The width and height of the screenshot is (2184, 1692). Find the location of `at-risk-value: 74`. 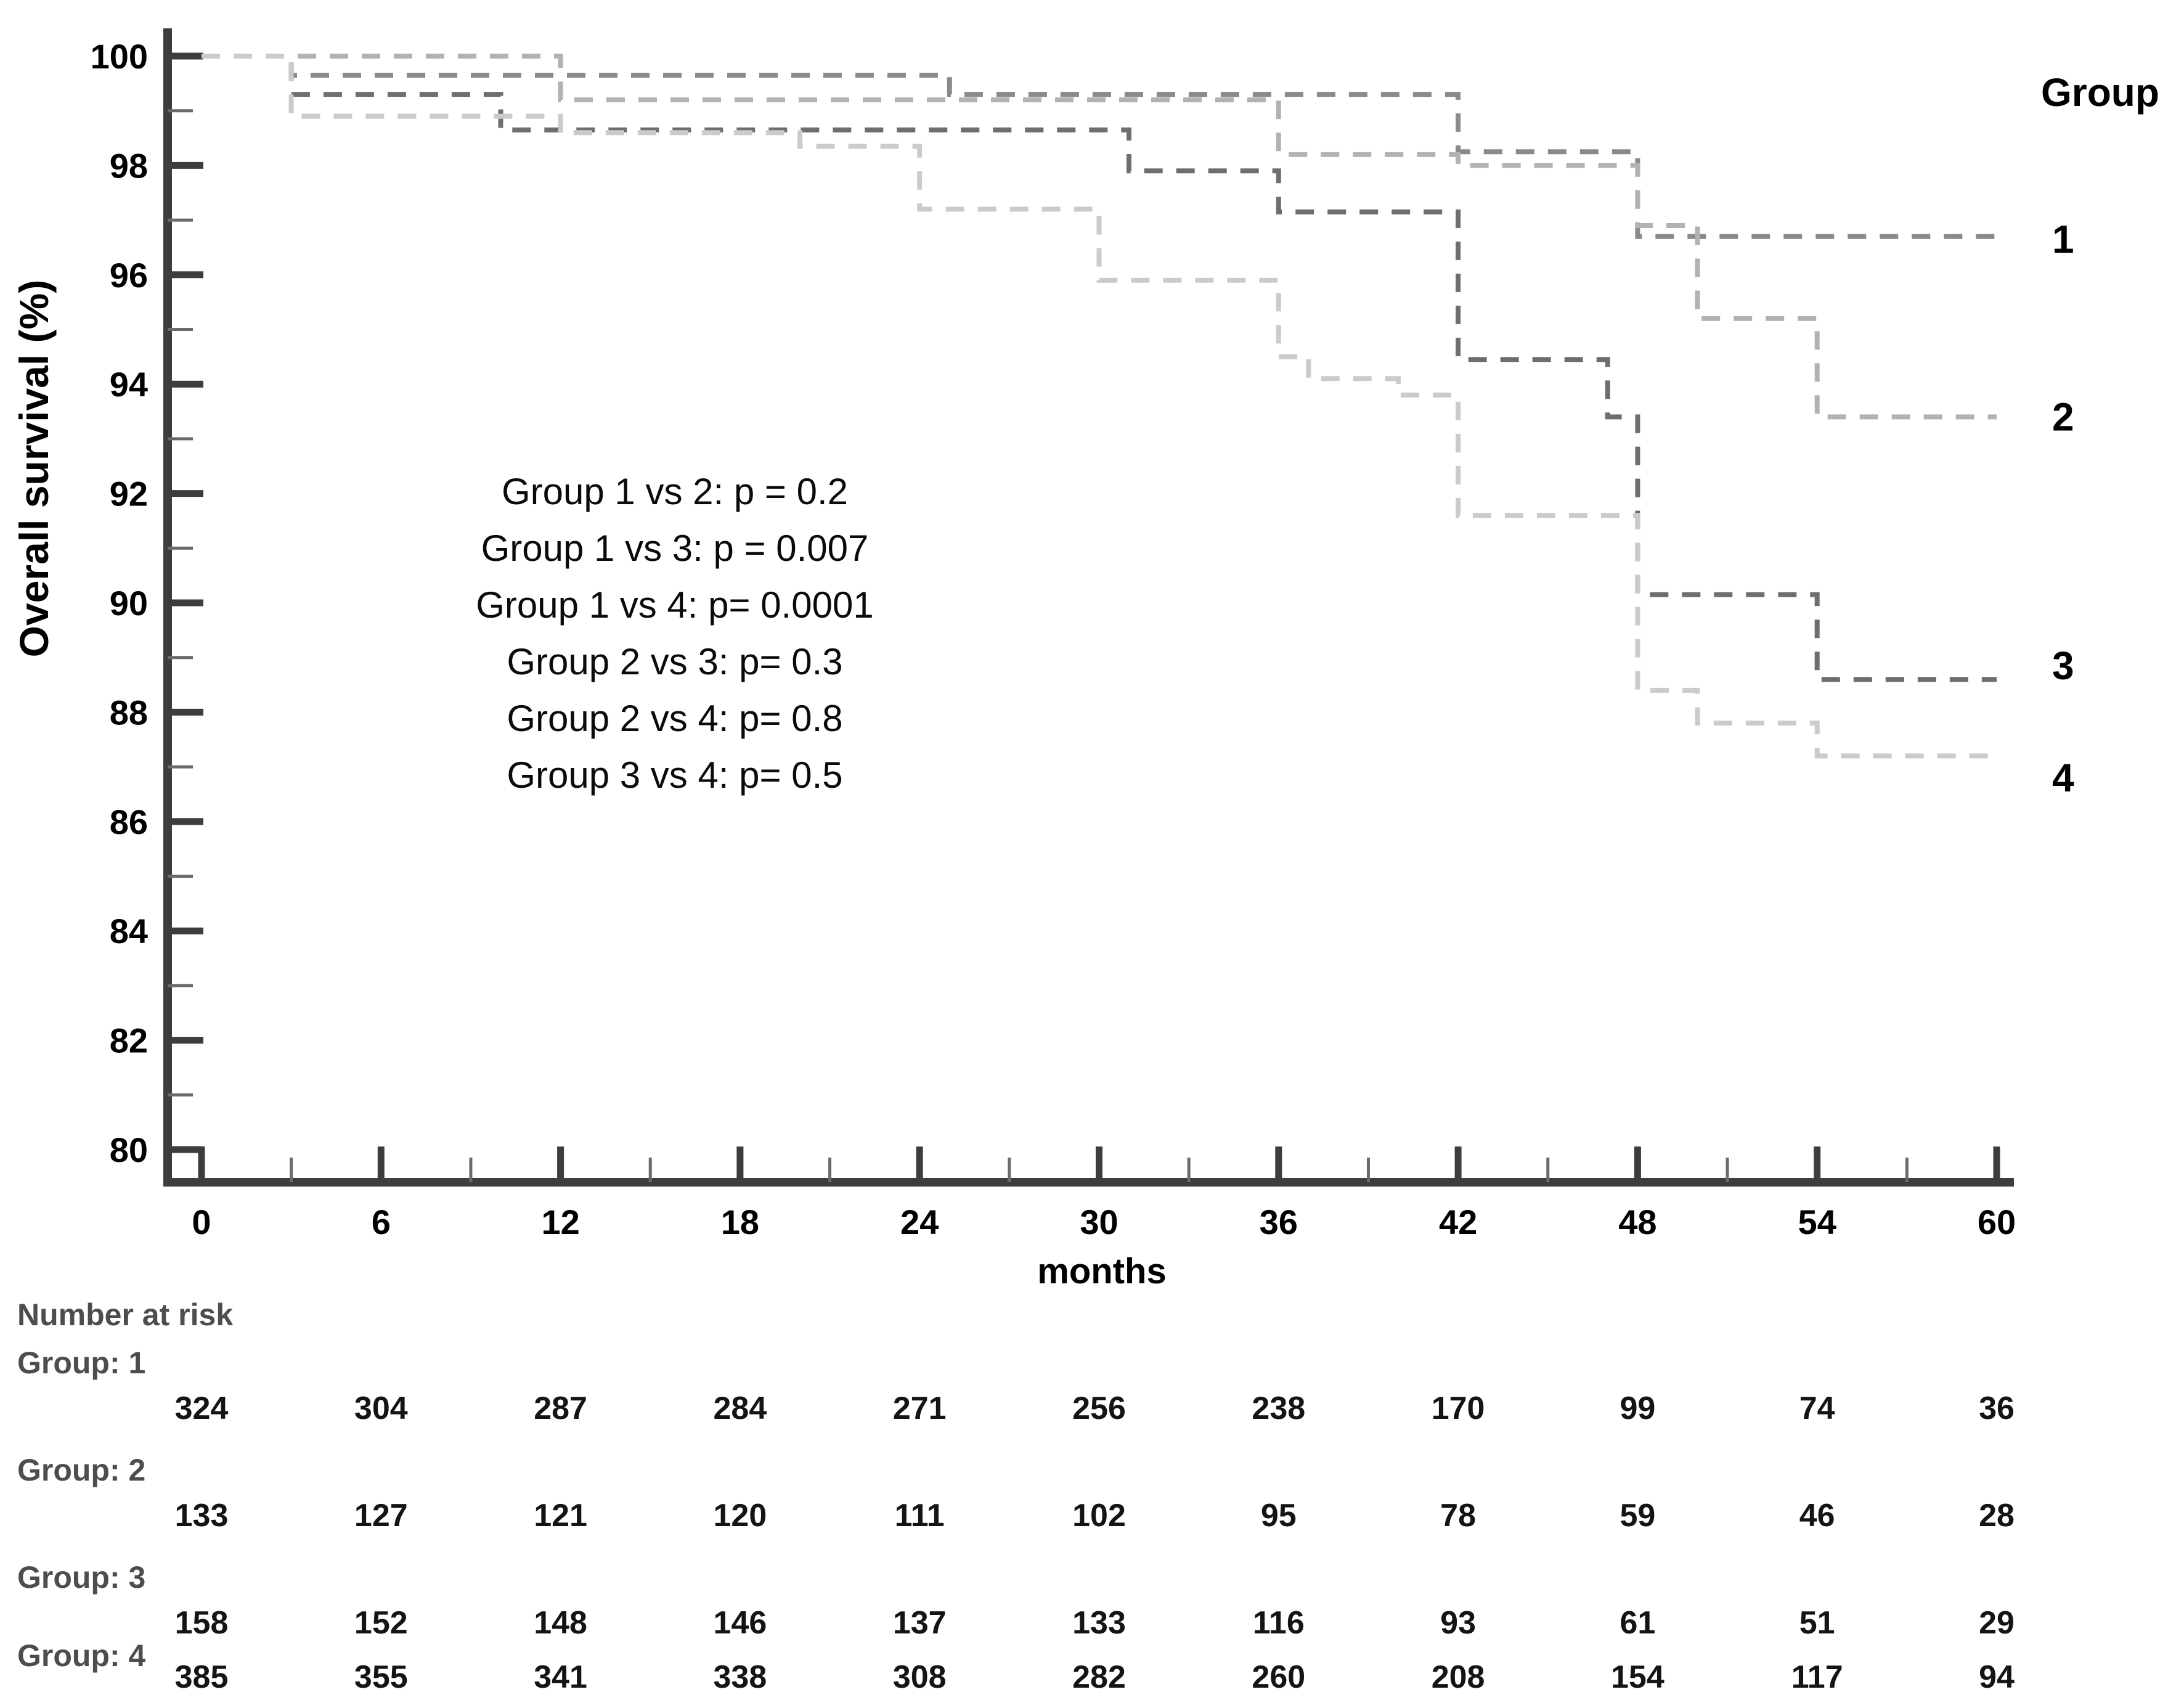

at-risk-value: 74 is located at coordinates (1817, 1408).